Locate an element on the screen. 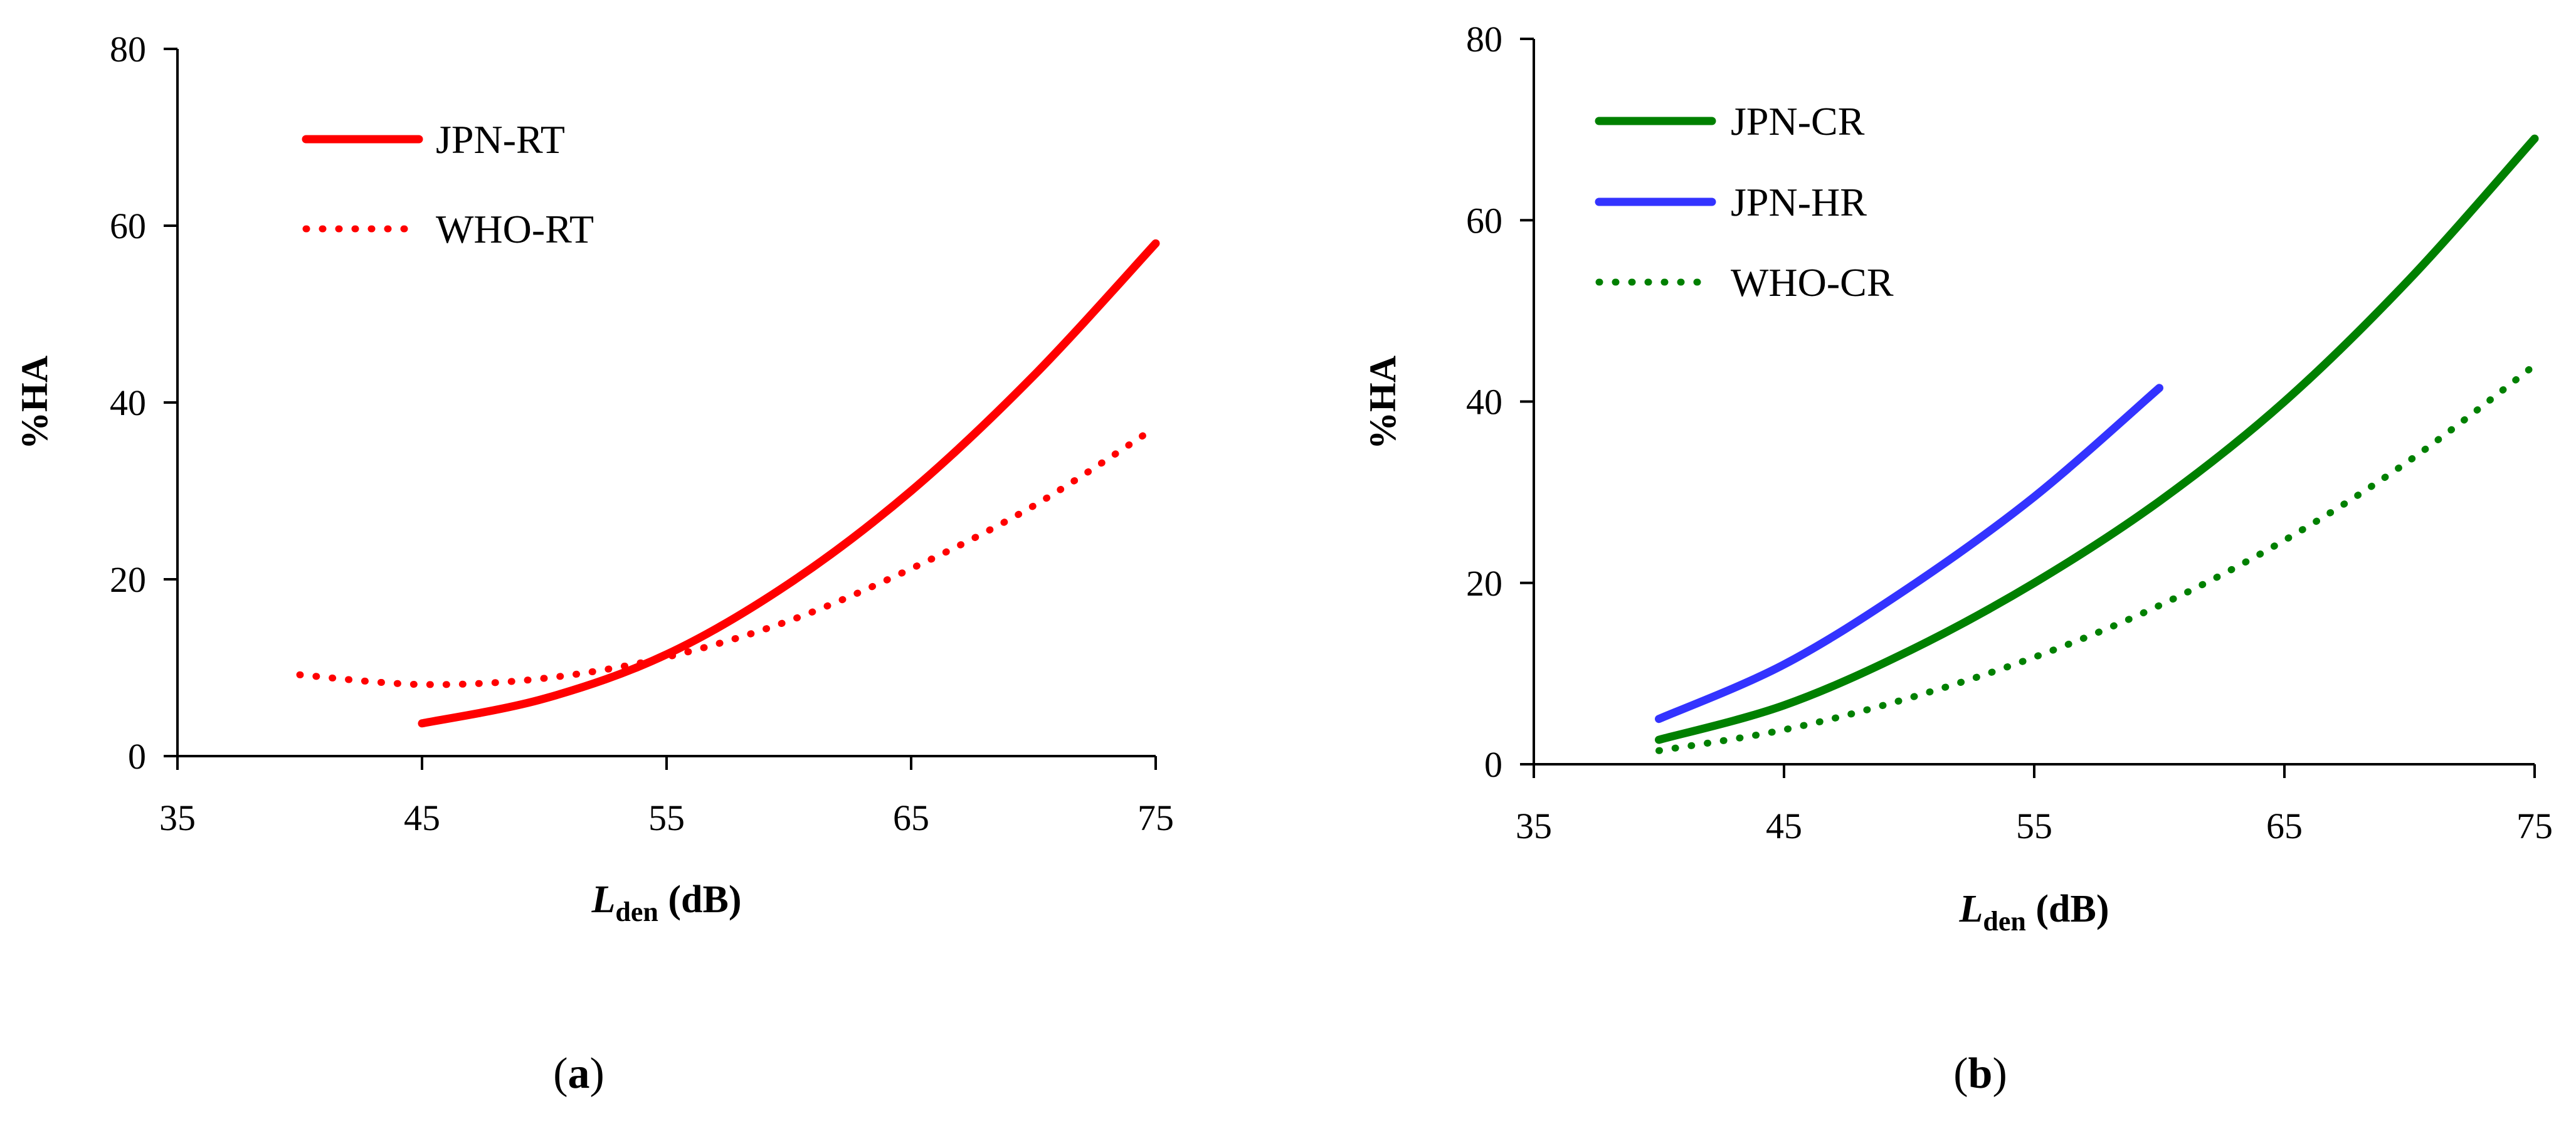 The height and width of the screenshot is (1126, 2576). legend-label-jpn-rt: JPN-RT is located at coordinates (501, 139).